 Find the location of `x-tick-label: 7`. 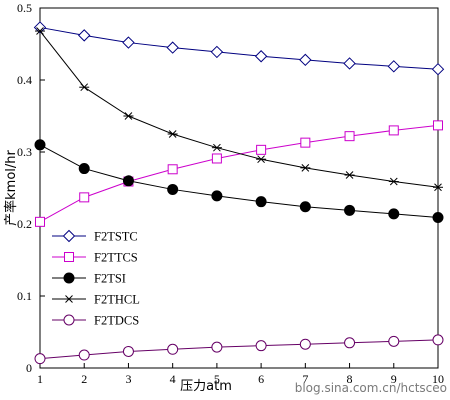

x-tick-label: 7 is located at coordinates (305, 379).